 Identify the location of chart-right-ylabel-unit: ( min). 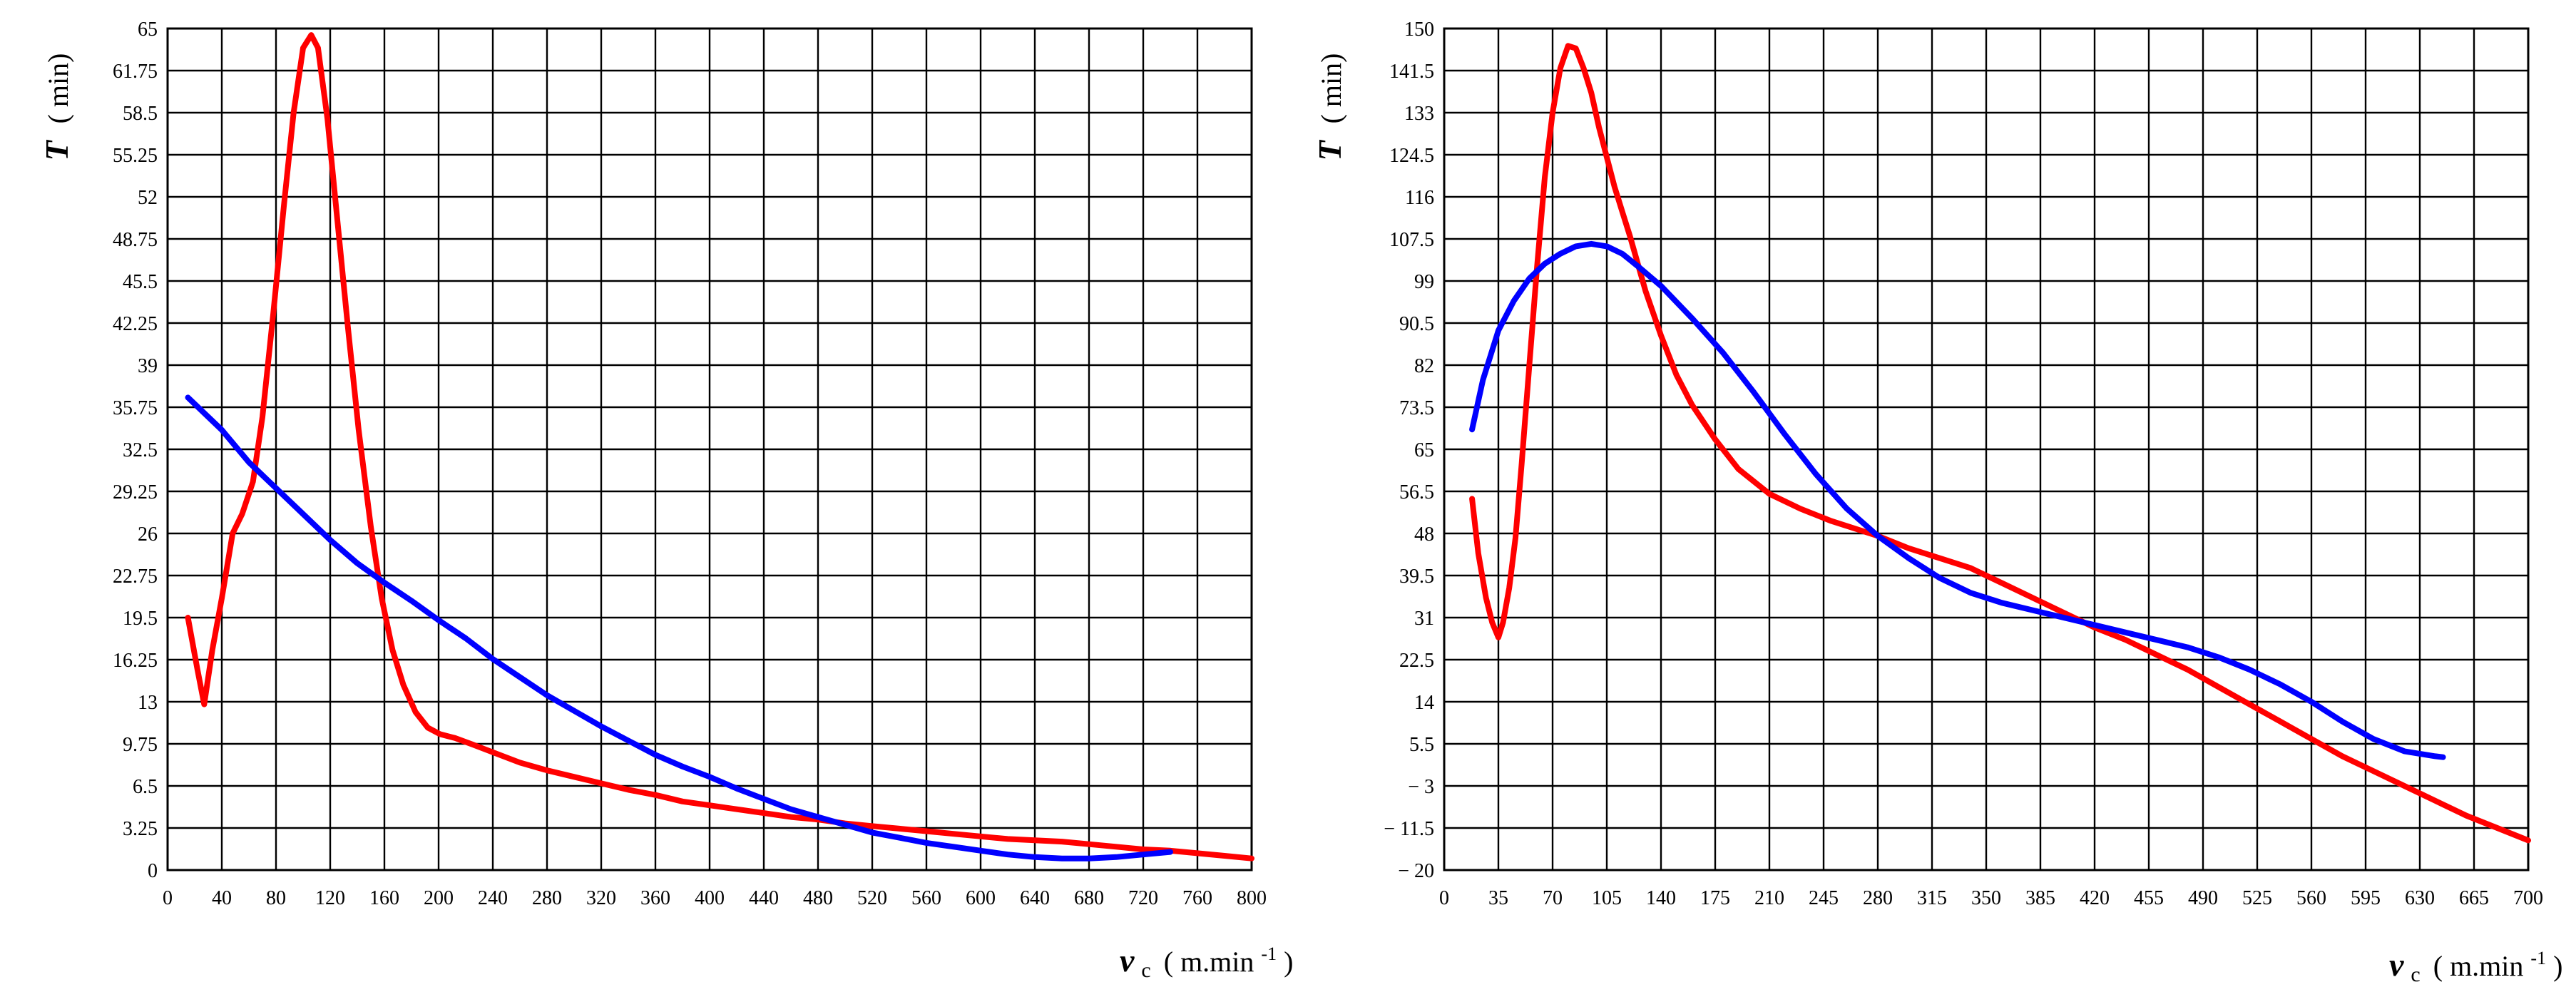
(1331, 89).